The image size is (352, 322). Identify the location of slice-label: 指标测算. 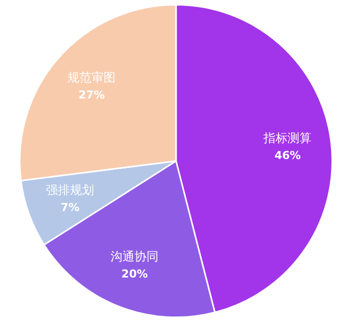
(287, 138).